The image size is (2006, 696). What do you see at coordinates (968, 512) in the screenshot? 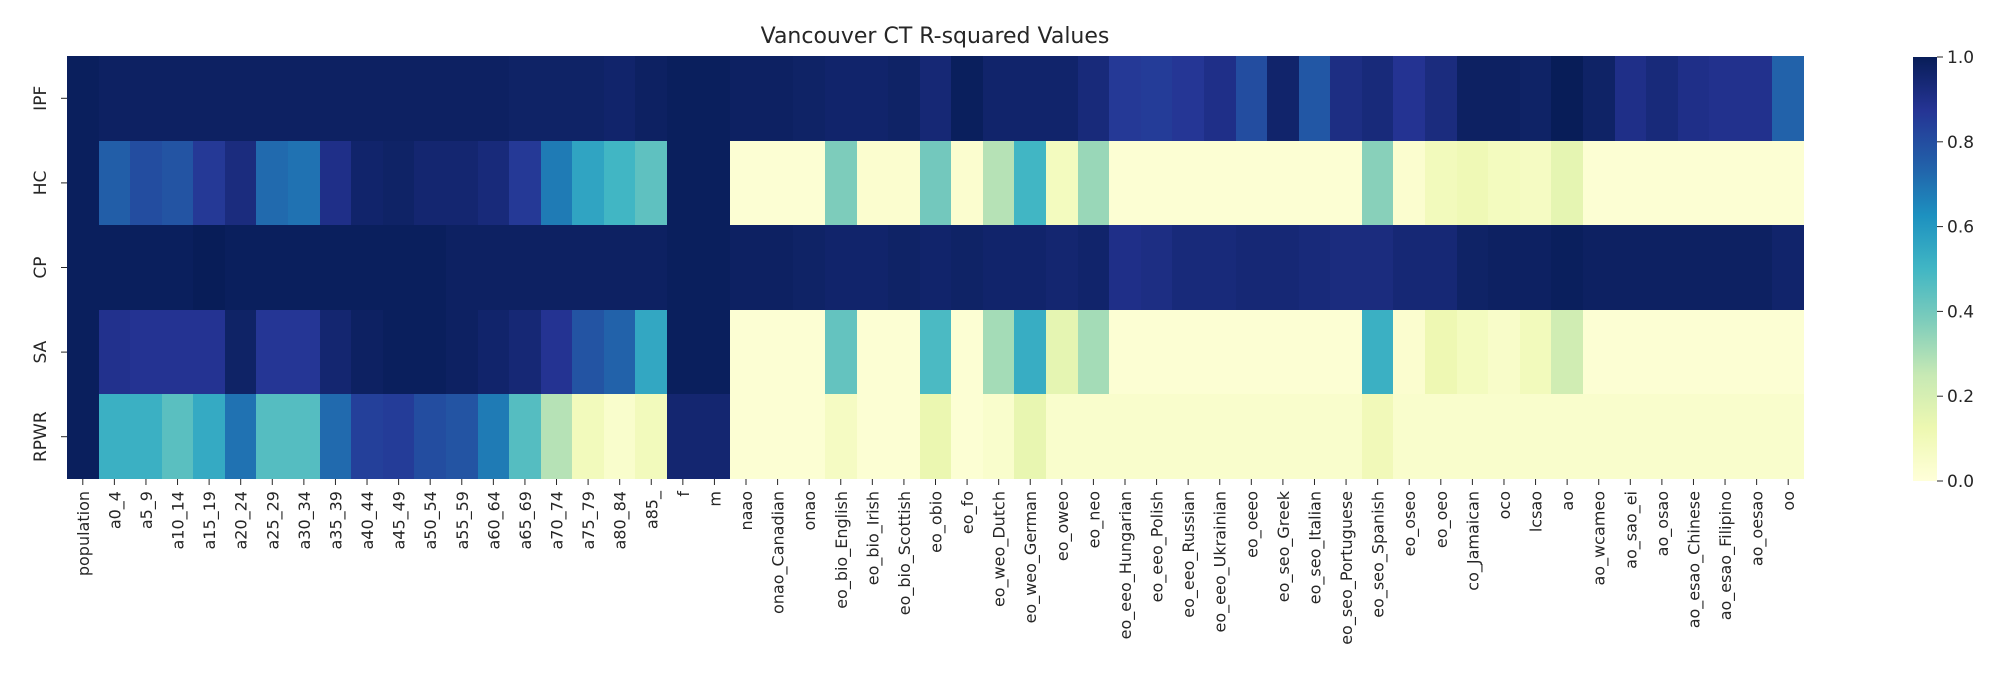
I see `column-label: eo_fo` at bounding box center [968, 512].